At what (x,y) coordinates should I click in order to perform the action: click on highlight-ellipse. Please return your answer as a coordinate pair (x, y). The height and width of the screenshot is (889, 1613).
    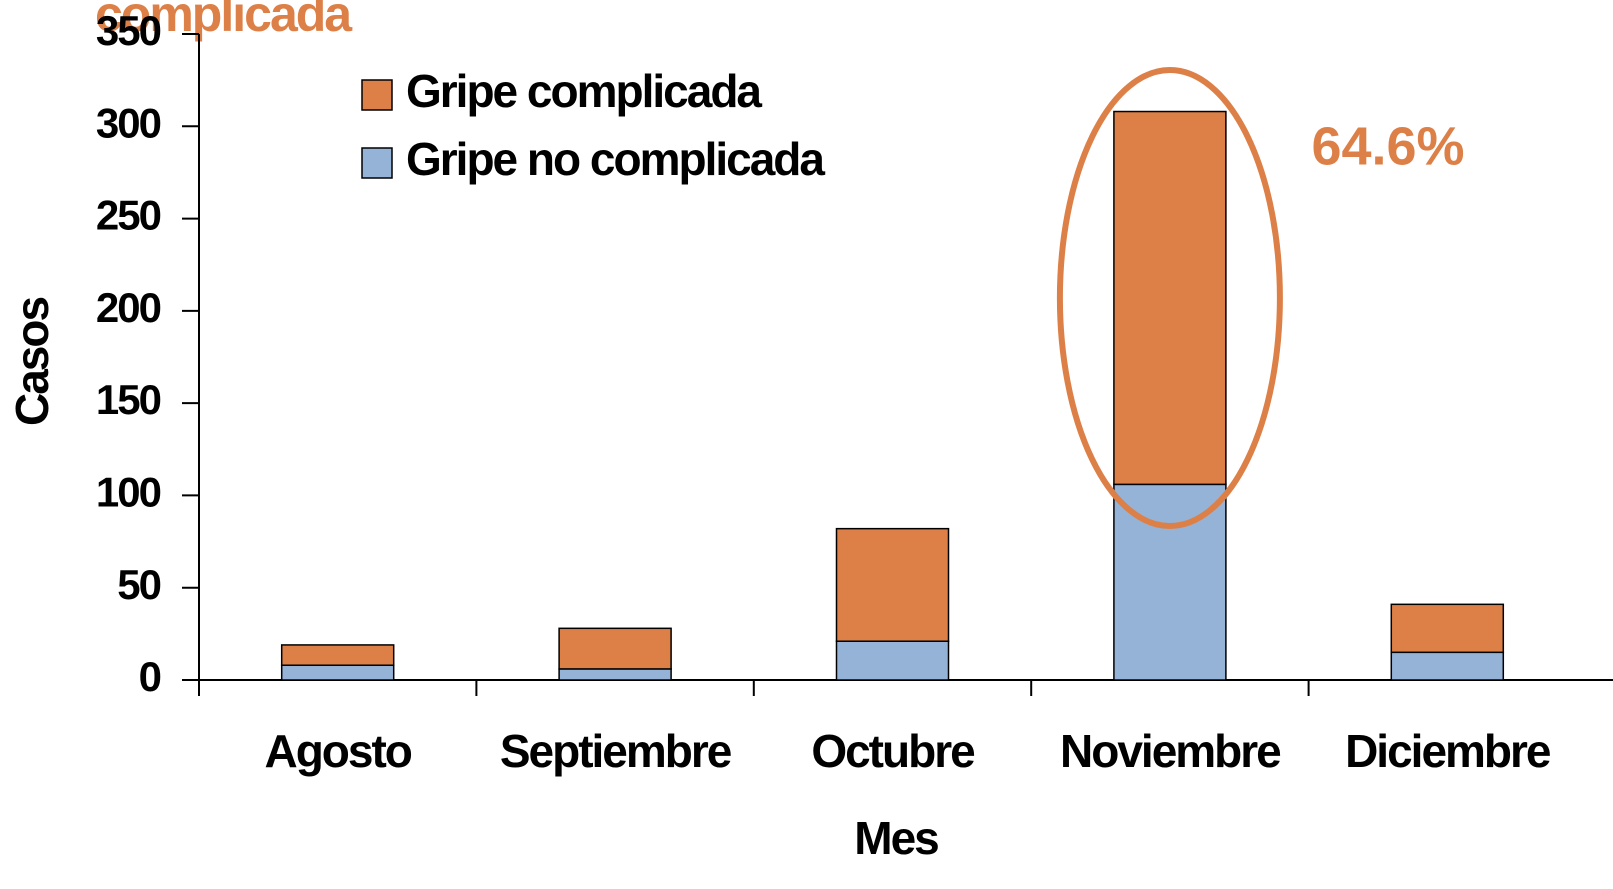
    Looking at the image, I should click on (1169, 298).